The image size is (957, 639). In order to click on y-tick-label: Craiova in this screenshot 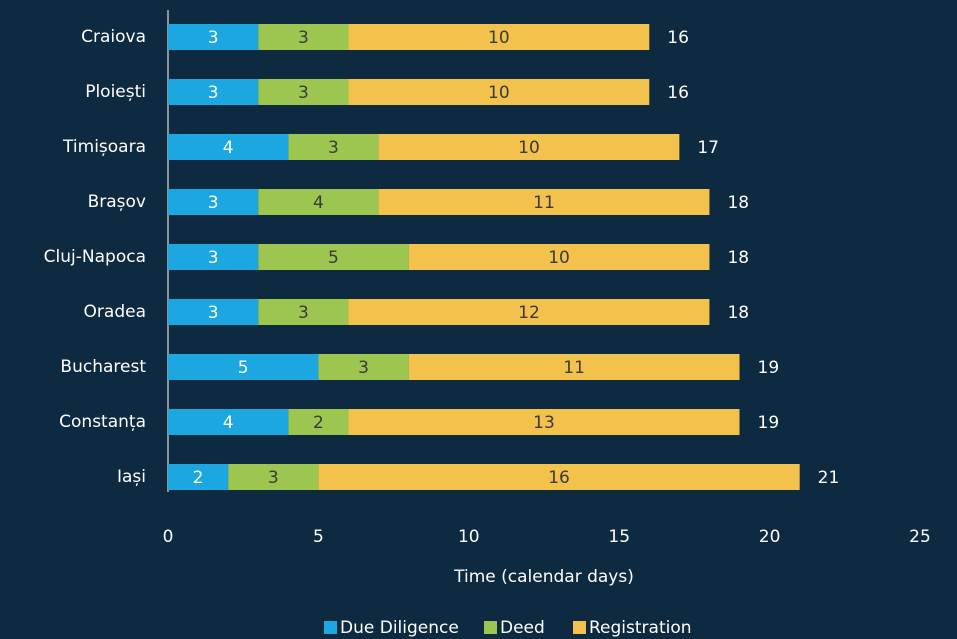, I will do `click(113, 37)`.